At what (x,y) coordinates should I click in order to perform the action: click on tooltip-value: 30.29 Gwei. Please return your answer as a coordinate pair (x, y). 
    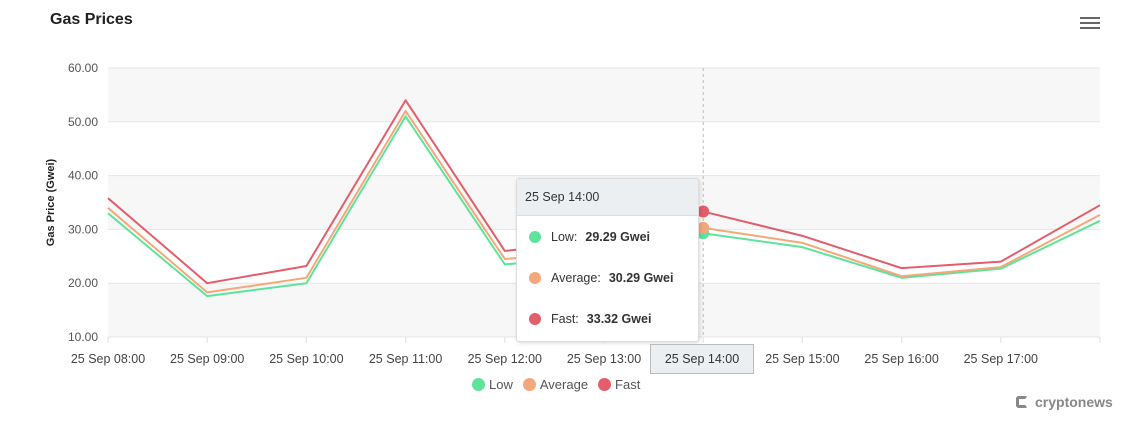
    Looking at the image, I should click on (641, 277).